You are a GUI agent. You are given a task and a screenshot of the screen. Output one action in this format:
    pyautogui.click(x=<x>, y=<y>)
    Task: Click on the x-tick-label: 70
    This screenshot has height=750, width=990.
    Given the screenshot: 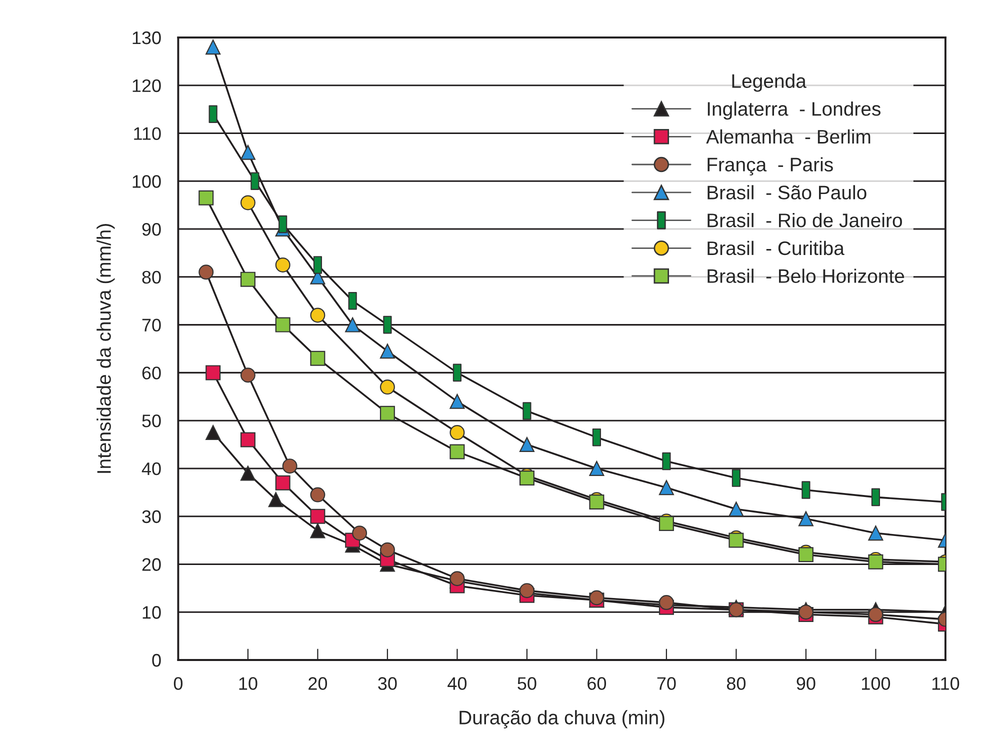 What is the action you would take?
    pyautogui.click(x=666, y=683)
    